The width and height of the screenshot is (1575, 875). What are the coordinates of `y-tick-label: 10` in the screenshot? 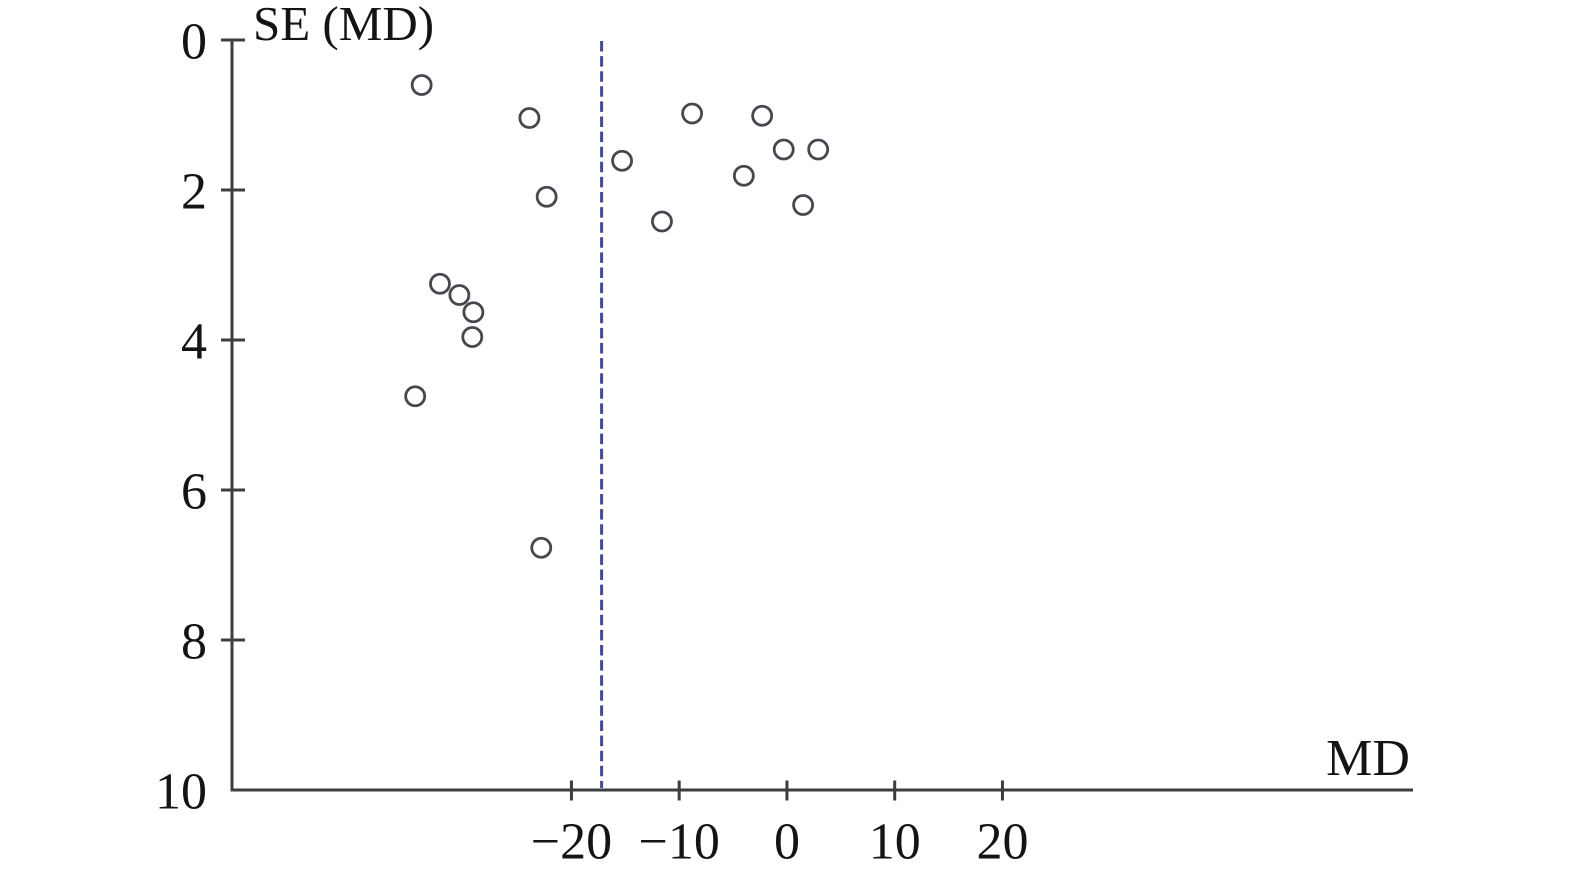 It's located at (181, 792).